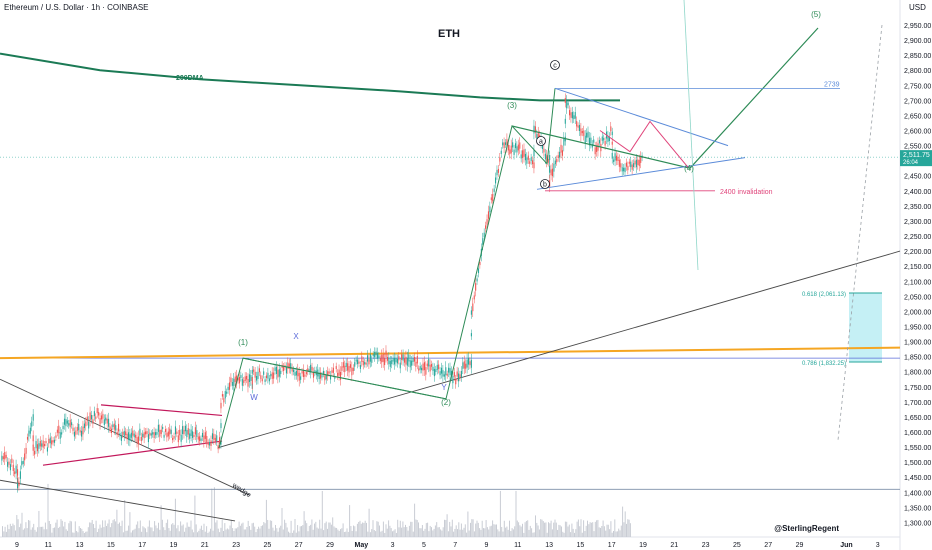 The height and width of the screenshot is (550, 932). What do you see at coordinates (581, 545) in the screenshot?
I see `x-tick-label: 15` at bounding box center [581, 545].